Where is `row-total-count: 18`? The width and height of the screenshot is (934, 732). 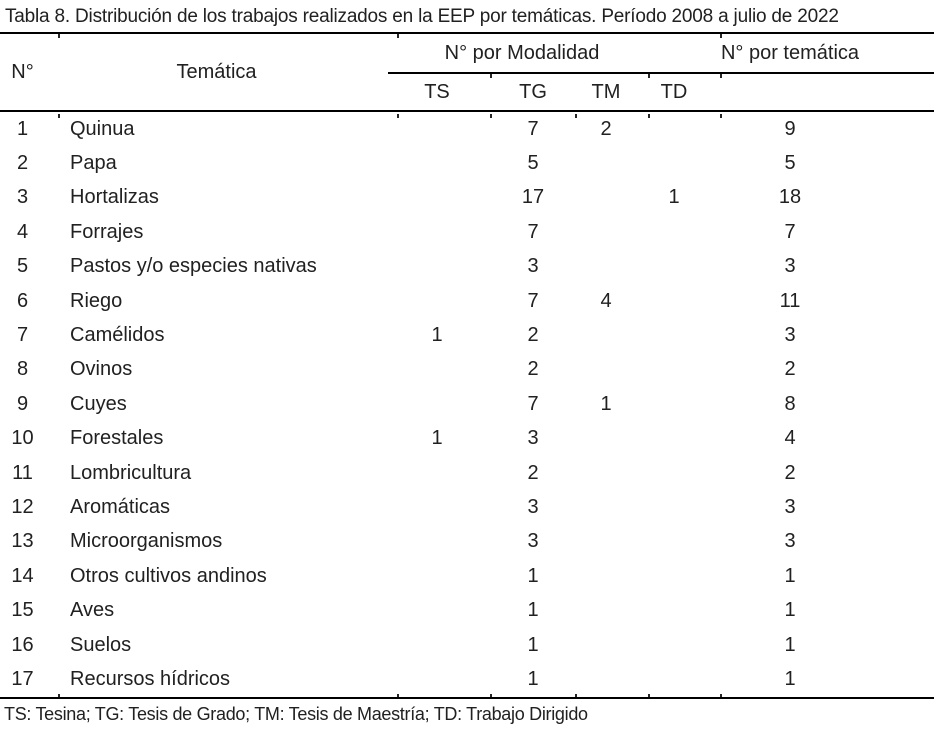
row-total-count: 18 is located at coordinates (790, 197).